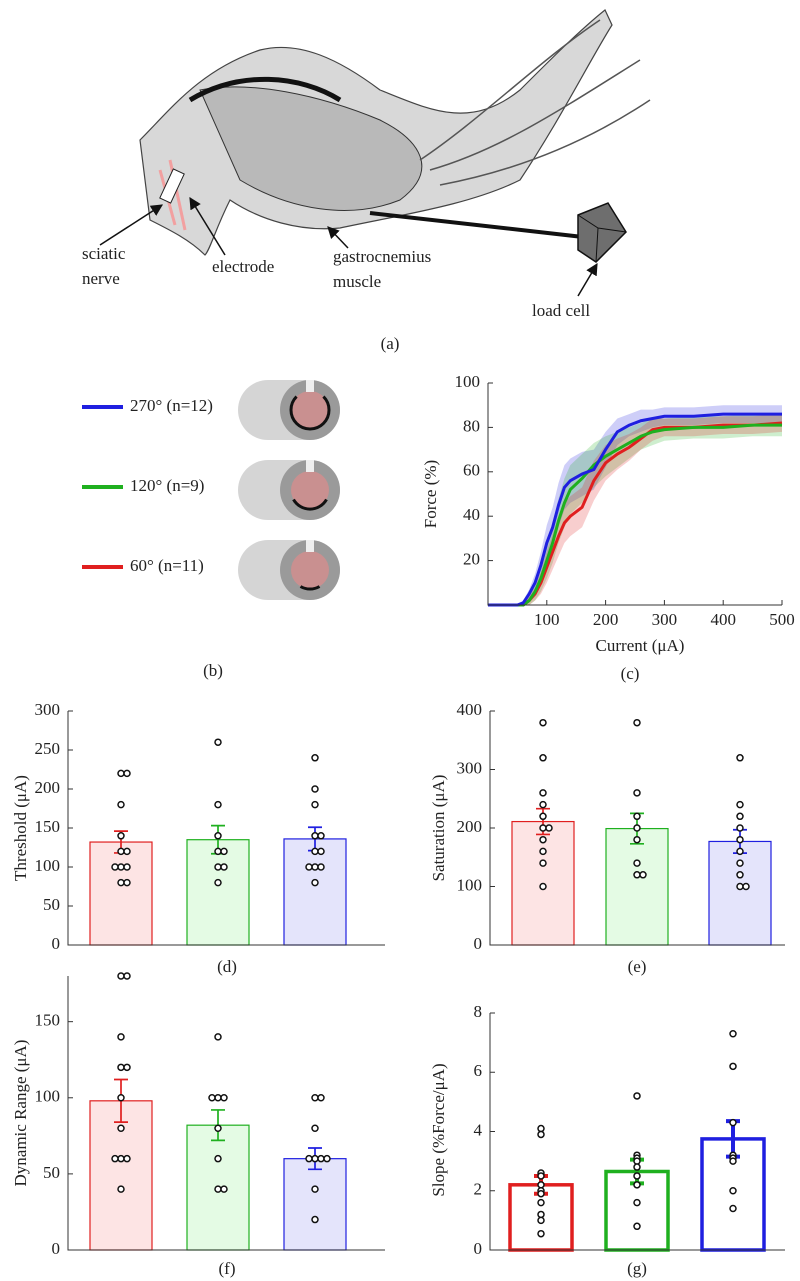  Describe the element at coordinates (438, 828) in the screenshot. I see `y-axis-label: Saturation (μA)` at that location.